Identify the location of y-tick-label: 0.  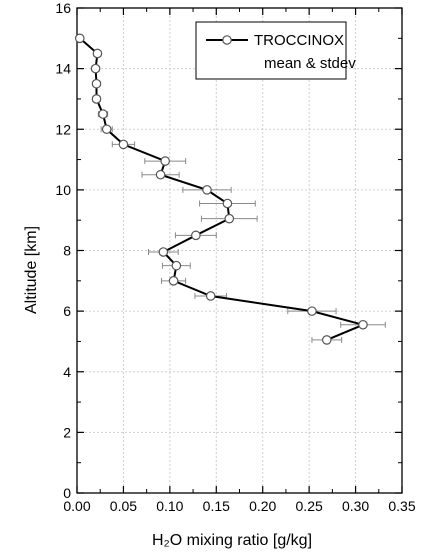
(67, 493).